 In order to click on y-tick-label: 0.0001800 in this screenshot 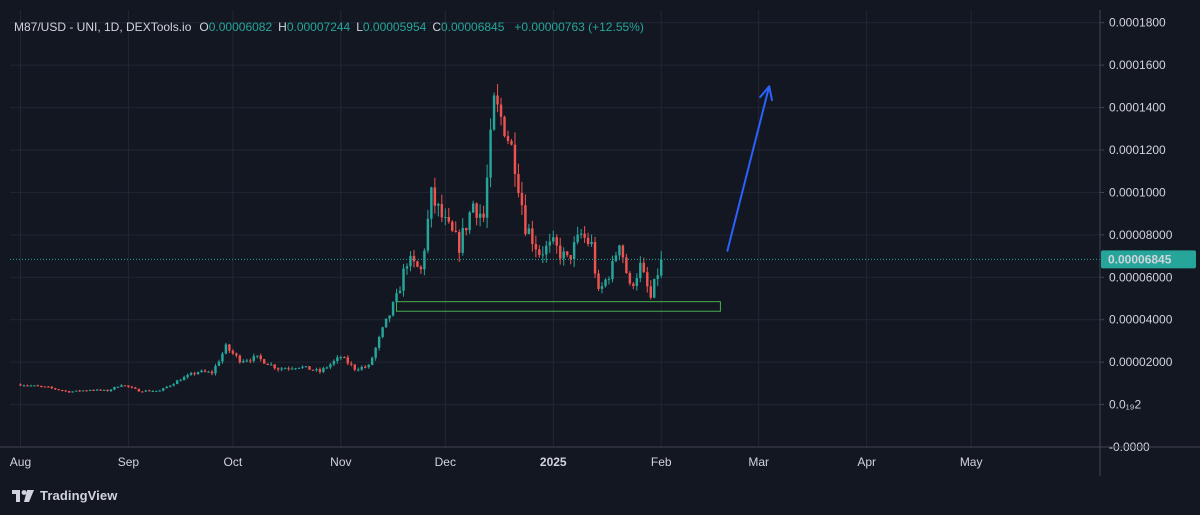, I will do `click(1137, 23)`.